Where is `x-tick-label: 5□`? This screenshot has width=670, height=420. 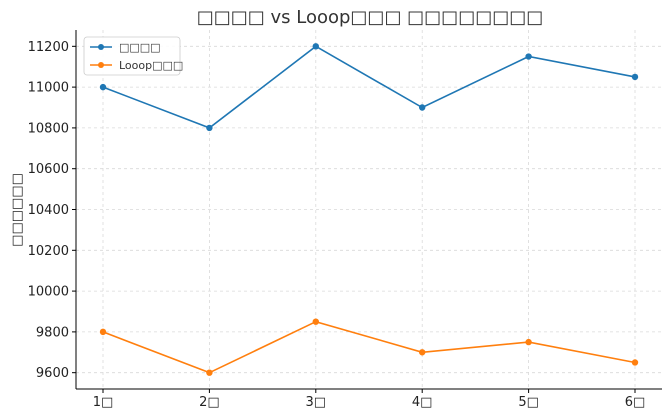
x-tick-label: 5□ is located at coordinates (528, 402).